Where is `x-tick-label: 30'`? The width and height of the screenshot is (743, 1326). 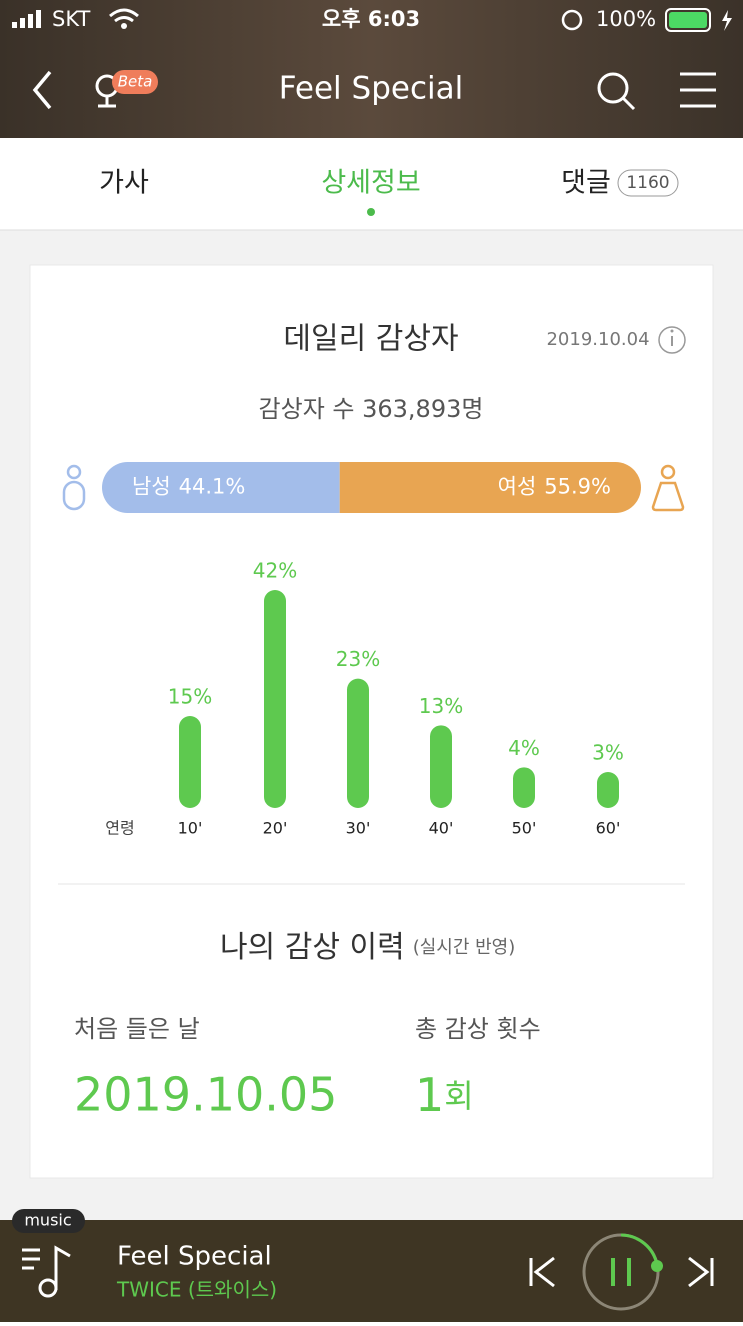
x-tick-label: 30' is located at coordinates (358, 828).